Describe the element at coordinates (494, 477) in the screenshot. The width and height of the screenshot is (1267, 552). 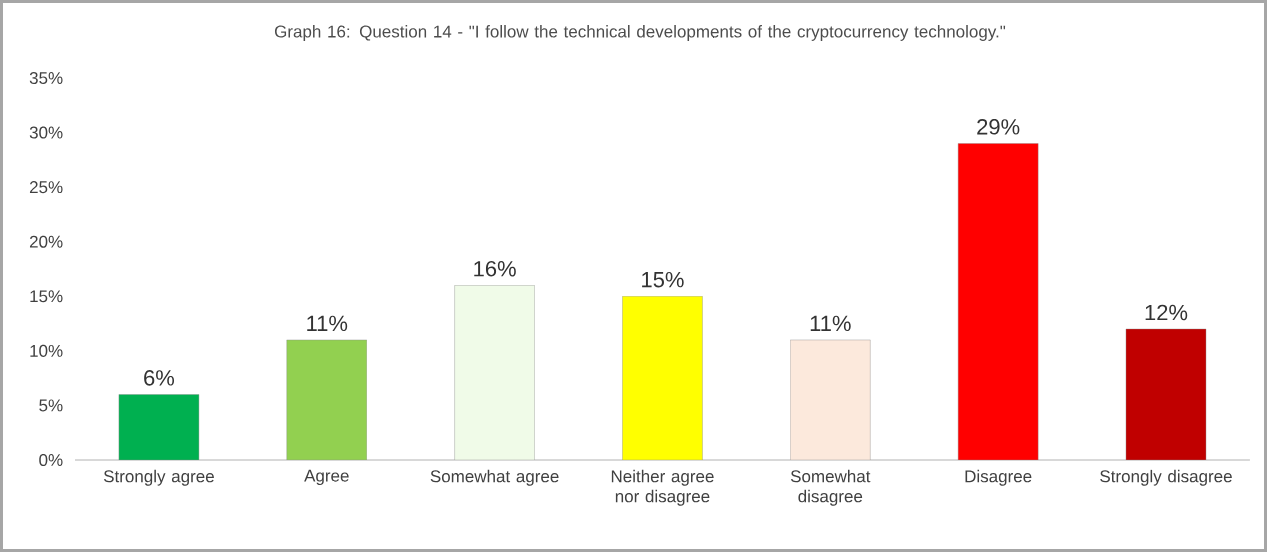
I see `x-tick-label: Somewhat agree` at that location.